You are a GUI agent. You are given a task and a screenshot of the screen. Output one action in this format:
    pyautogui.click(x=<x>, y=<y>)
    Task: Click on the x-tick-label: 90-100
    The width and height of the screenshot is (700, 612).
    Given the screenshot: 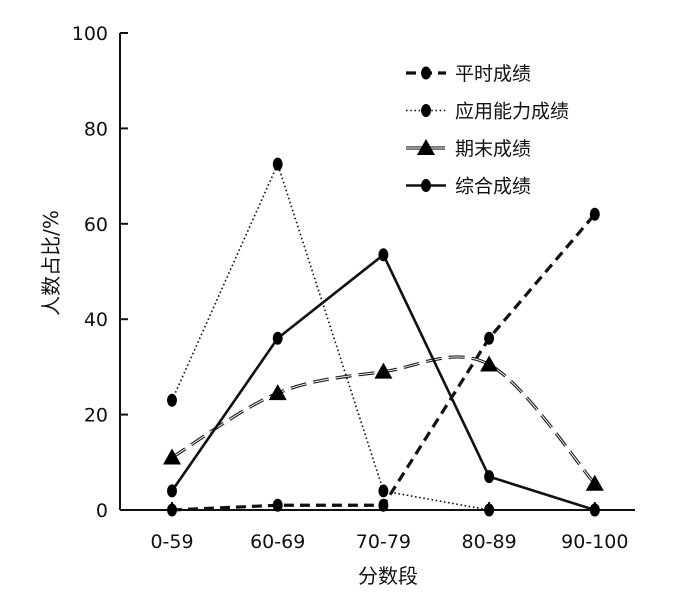 What is the action you would take?
    pyautogui.click(x=594, y=542)
    